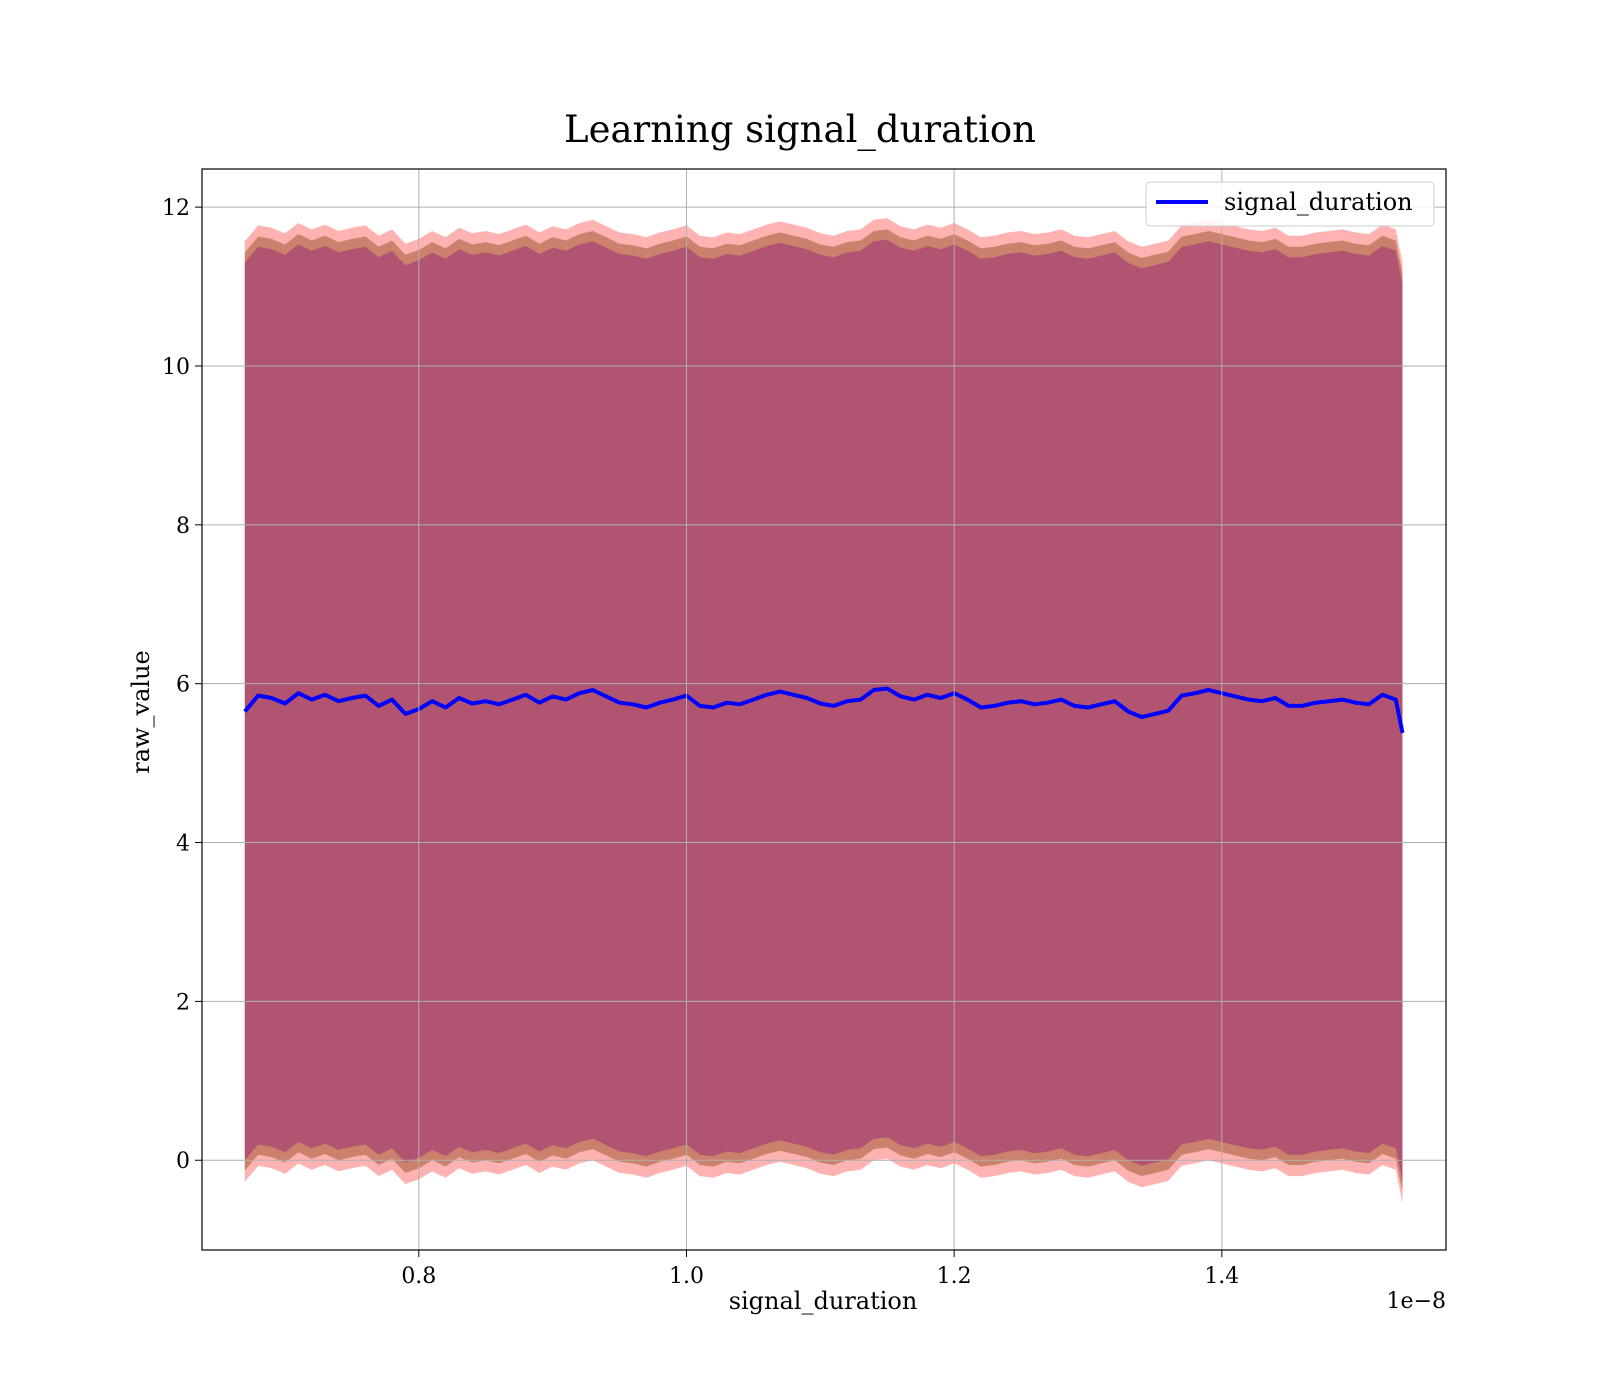 The width and height of the screenshot is (1600, 1400). I want to click on x-tick-label: 1.0, so click(686, 1276).